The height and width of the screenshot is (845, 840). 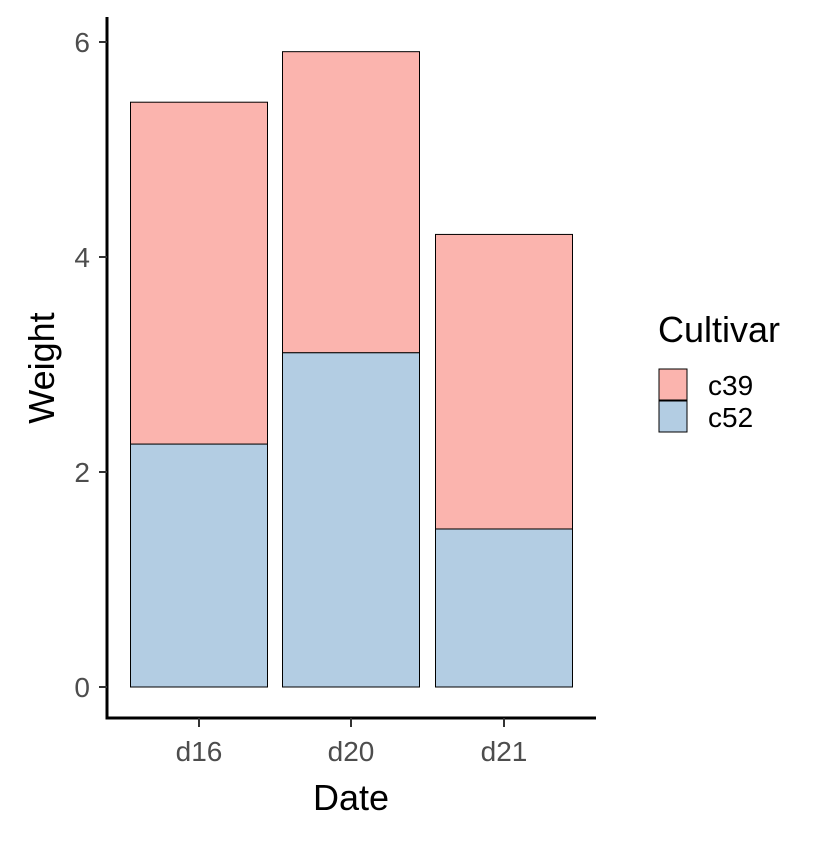 I want to click on y-axis-title: Weight, so click(x=41, y=367).